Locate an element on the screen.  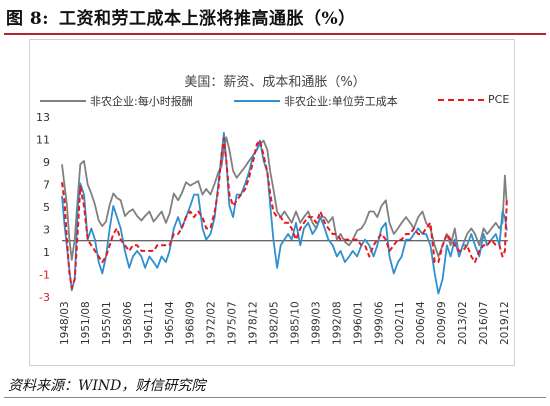
x-tick-label: 1955/01 is located at coordinates (107, 323).